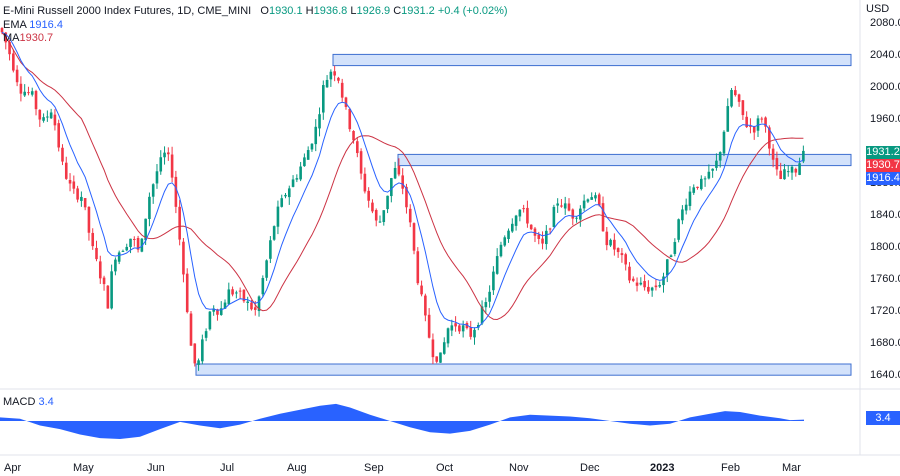  What do you see at coordinates (330, 11) in the screenshot?
I see `high-value: 1936.8` at bounding box center [330, 11].